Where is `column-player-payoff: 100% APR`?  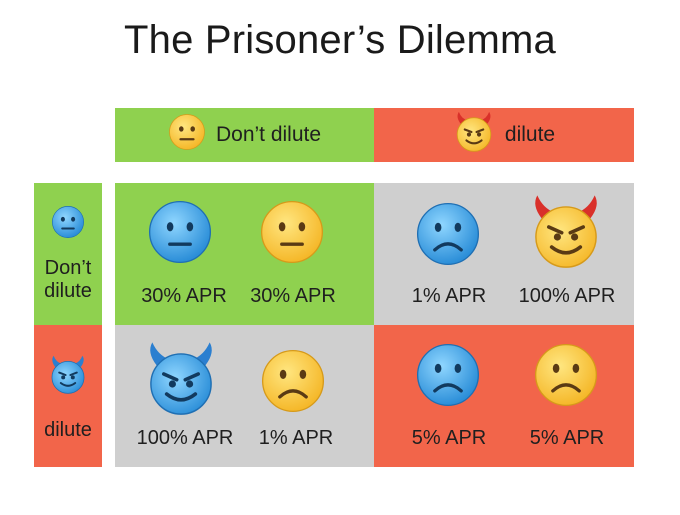
column-player-payoff: 100% APR is located at coordinates (567, 296).